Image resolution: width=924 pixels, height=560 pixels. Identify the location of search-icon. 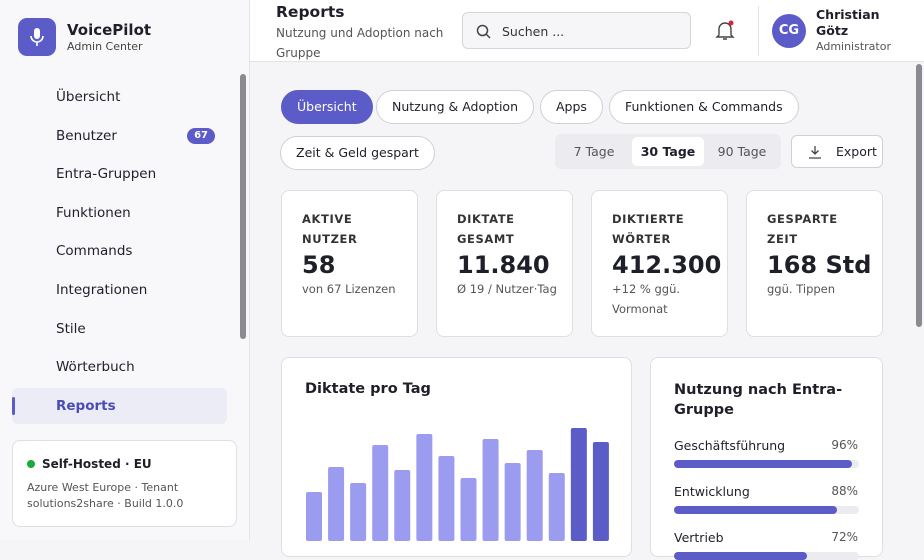
(483, 31).